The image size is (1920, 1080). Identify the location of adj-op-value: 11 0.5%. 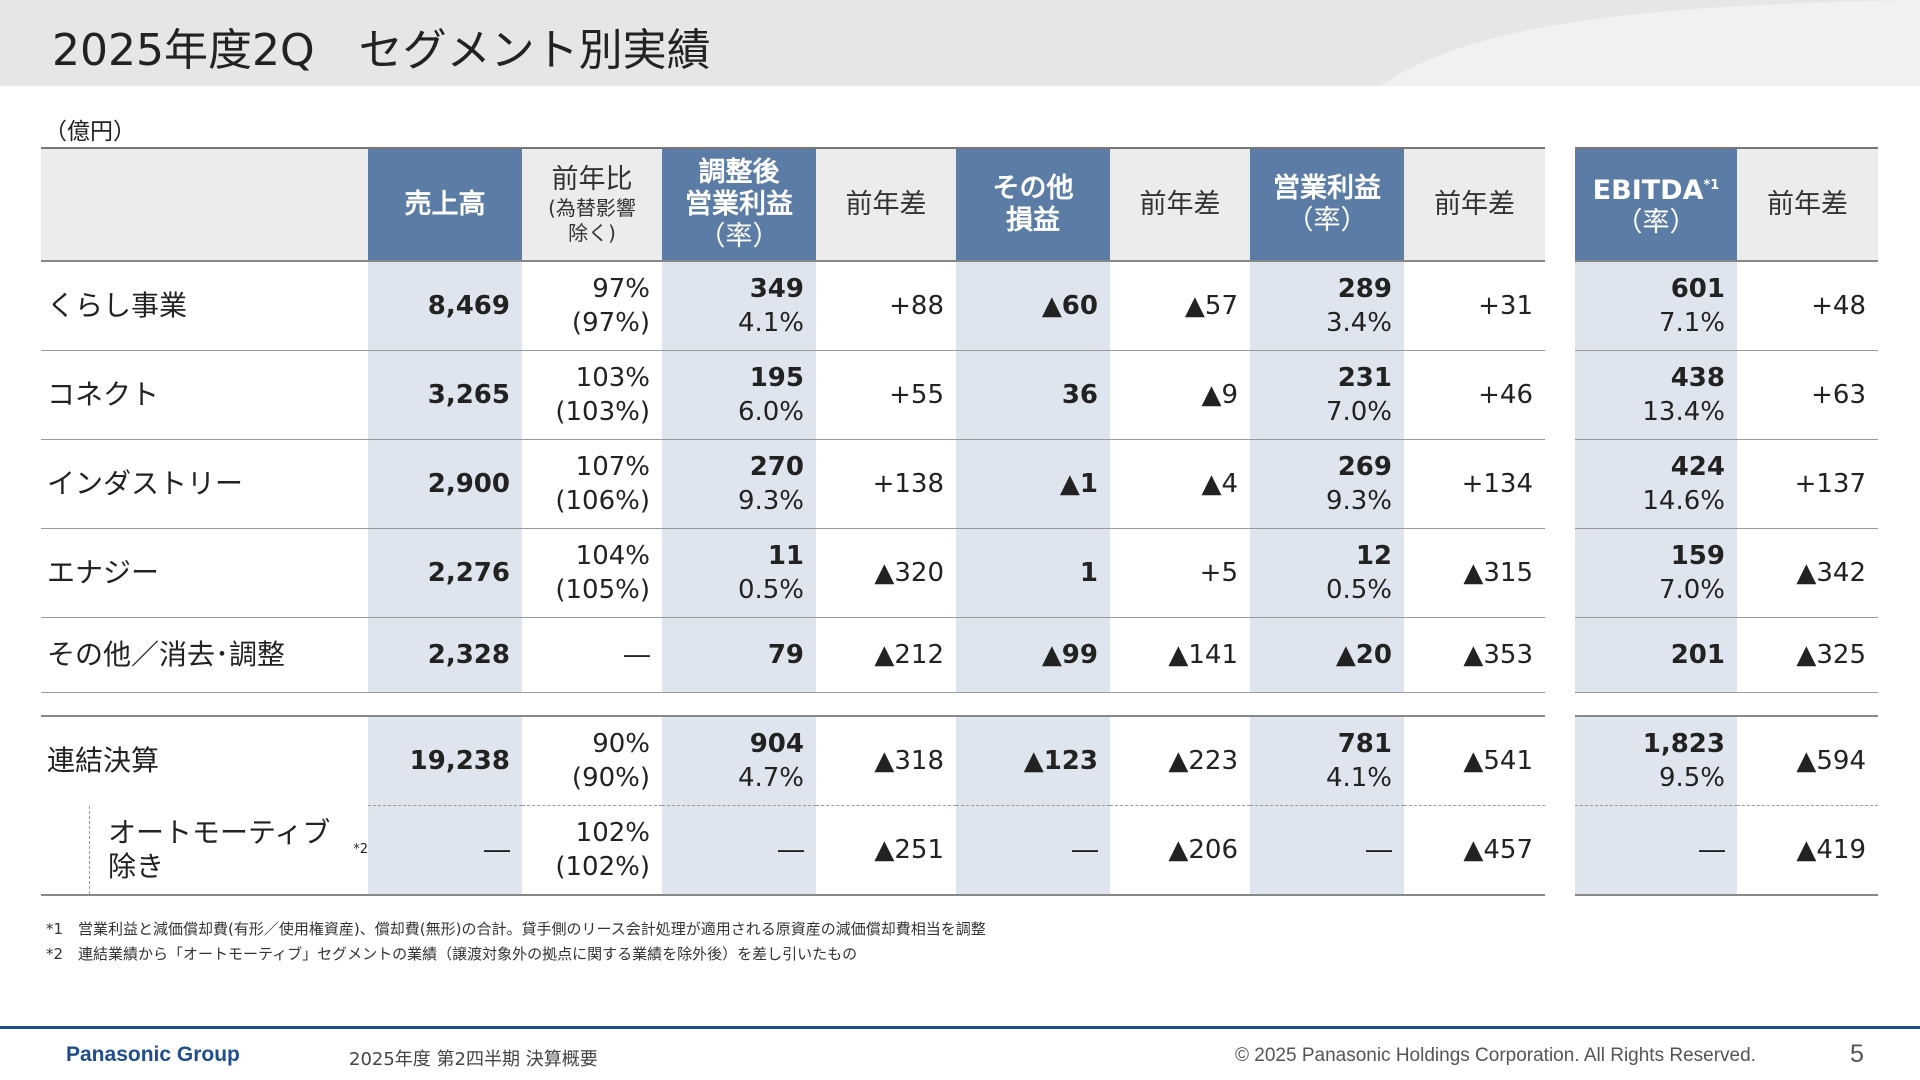
(739, 573).